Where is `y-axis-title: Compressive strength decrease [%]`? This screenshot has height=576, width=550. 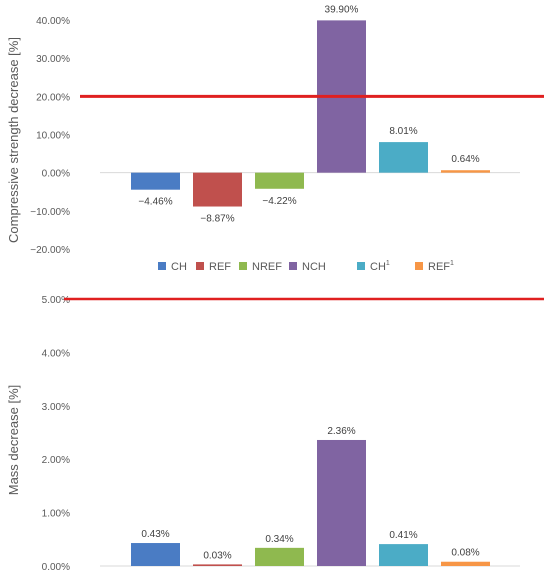
y-axis-title: Compressive strength decrease [%] is located at coordinates (13, 140).